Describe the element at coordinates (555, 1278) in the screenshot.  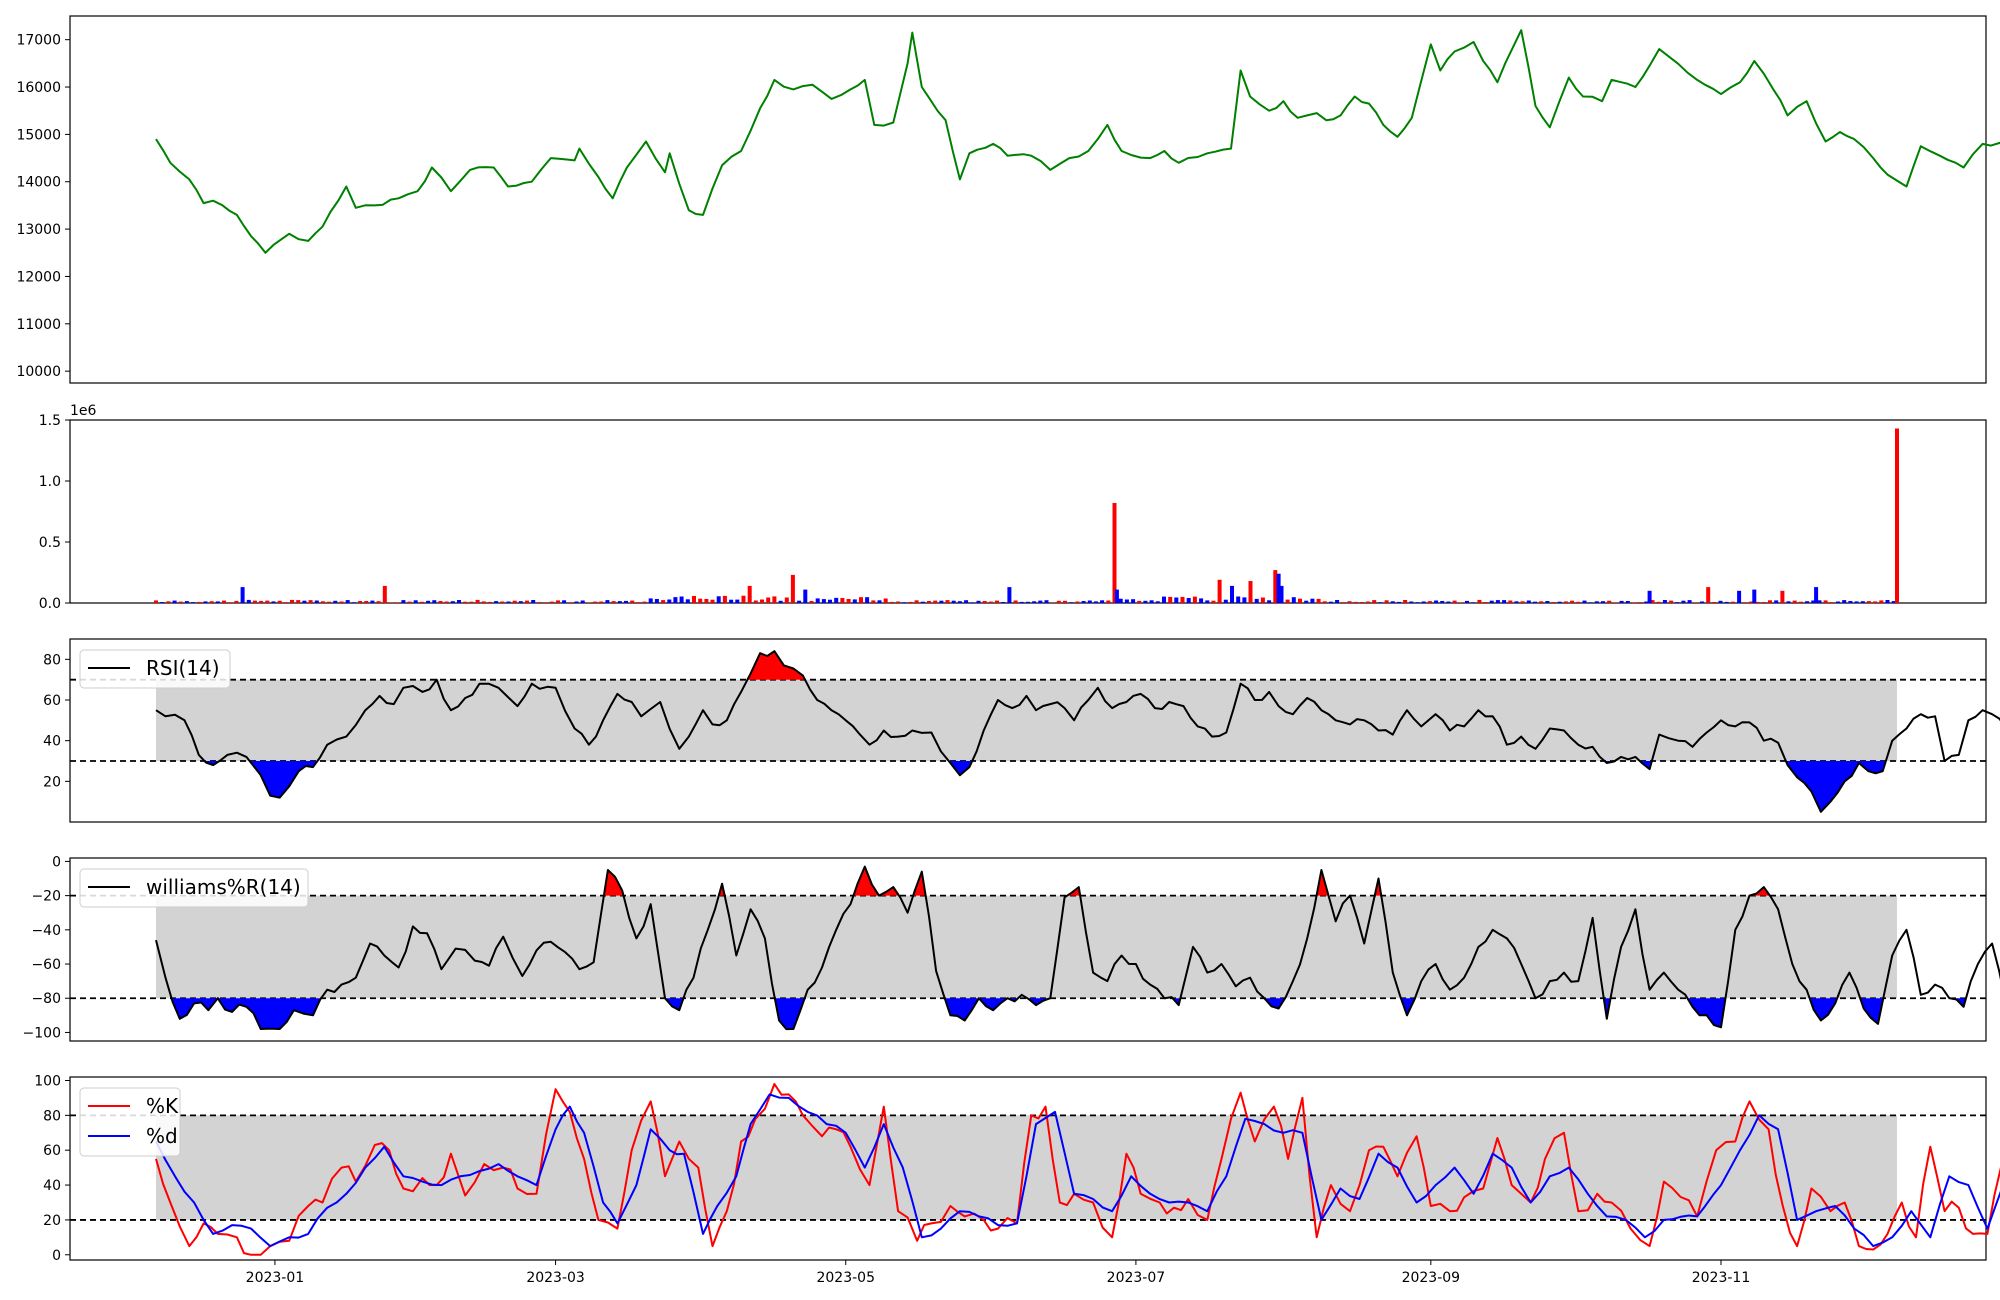
I see `x-tick-label: 2023-03` at that location.